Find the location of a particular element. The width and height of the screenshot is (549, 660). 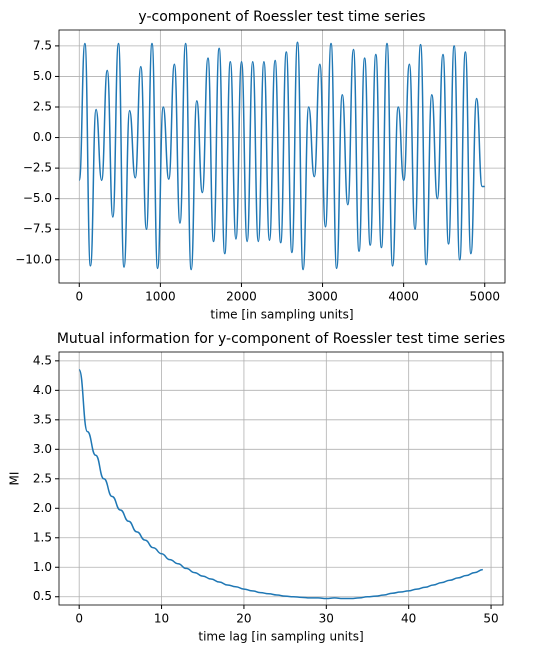

y-tick-label: 1.0 is located at coordinates (42, 567).